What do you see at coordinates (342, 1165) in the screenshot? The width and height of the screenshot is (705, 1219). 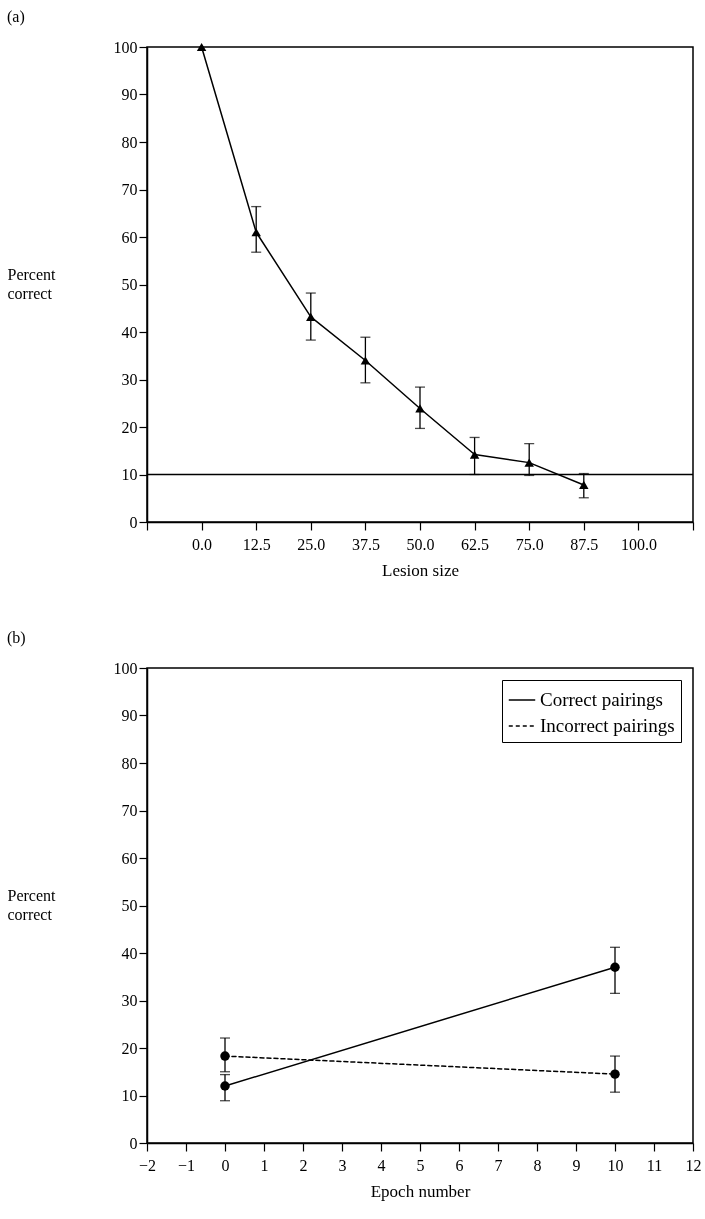 I see `x-tick-label: 3` at bounding box center [342, 1165].